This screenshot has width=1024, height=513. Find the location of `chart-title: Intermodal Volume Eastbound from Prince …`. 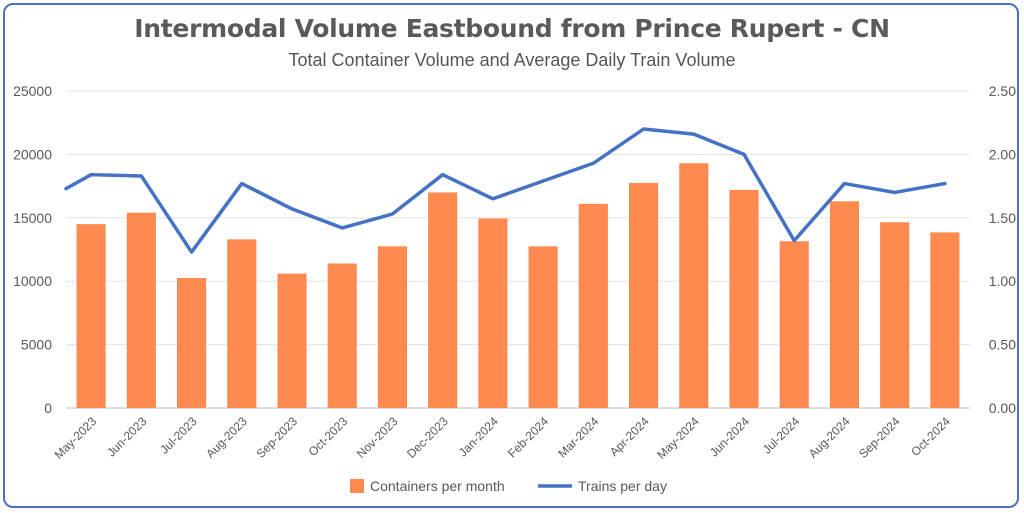

chart-title: Intermodal Volume Eastbound from Prince … is located at coordinates (512, 28).